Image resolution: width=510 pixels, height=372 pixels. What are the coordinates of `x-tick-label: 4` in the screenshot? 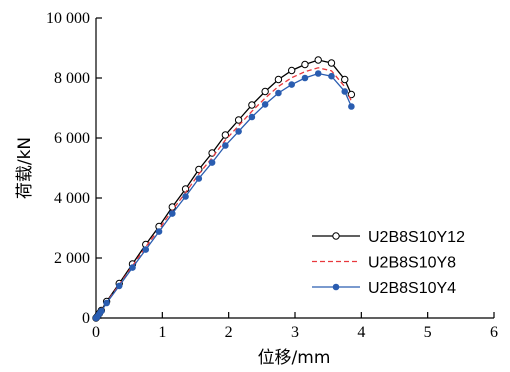 It's located at (361, 332).